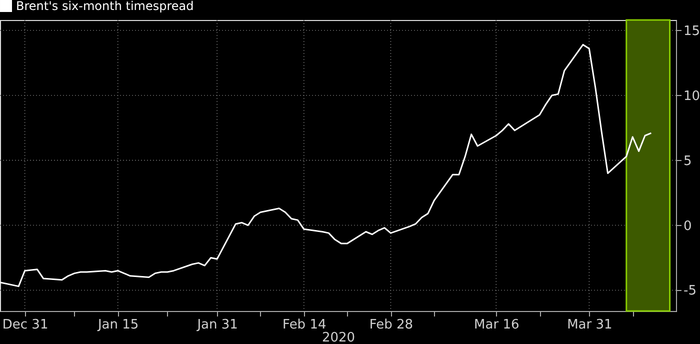  I want to click on x-axis-title: 2020, so click(339, 337).